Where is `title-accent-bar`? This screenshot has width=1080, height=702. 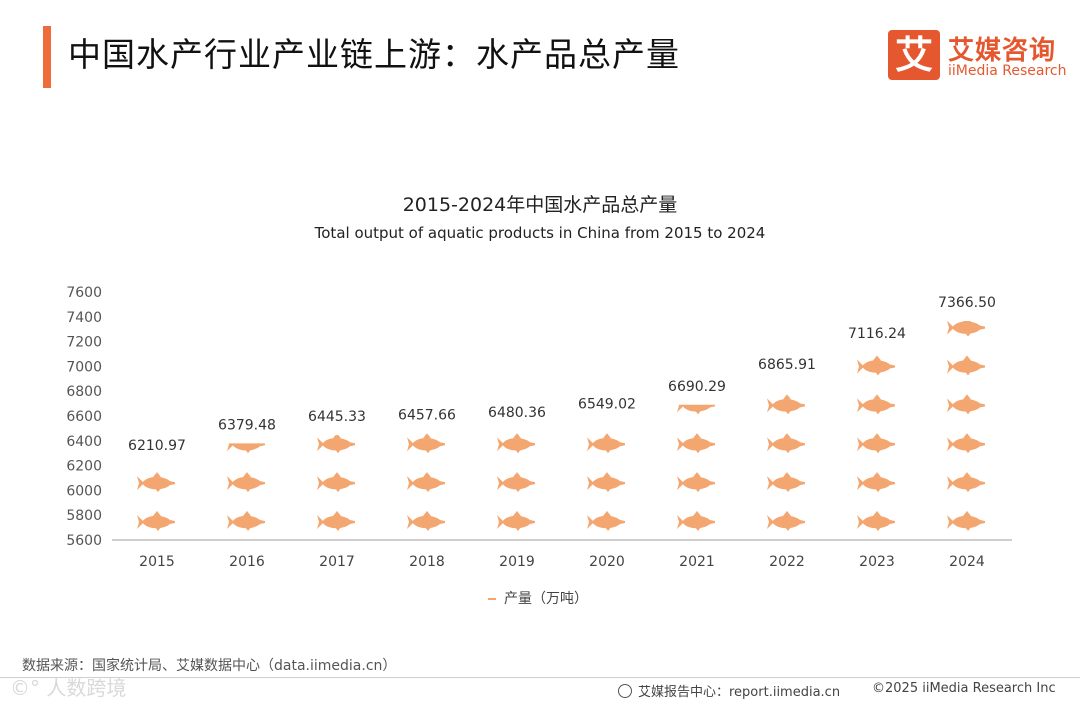
title-accent-bar is located at coordinates (47, 57).